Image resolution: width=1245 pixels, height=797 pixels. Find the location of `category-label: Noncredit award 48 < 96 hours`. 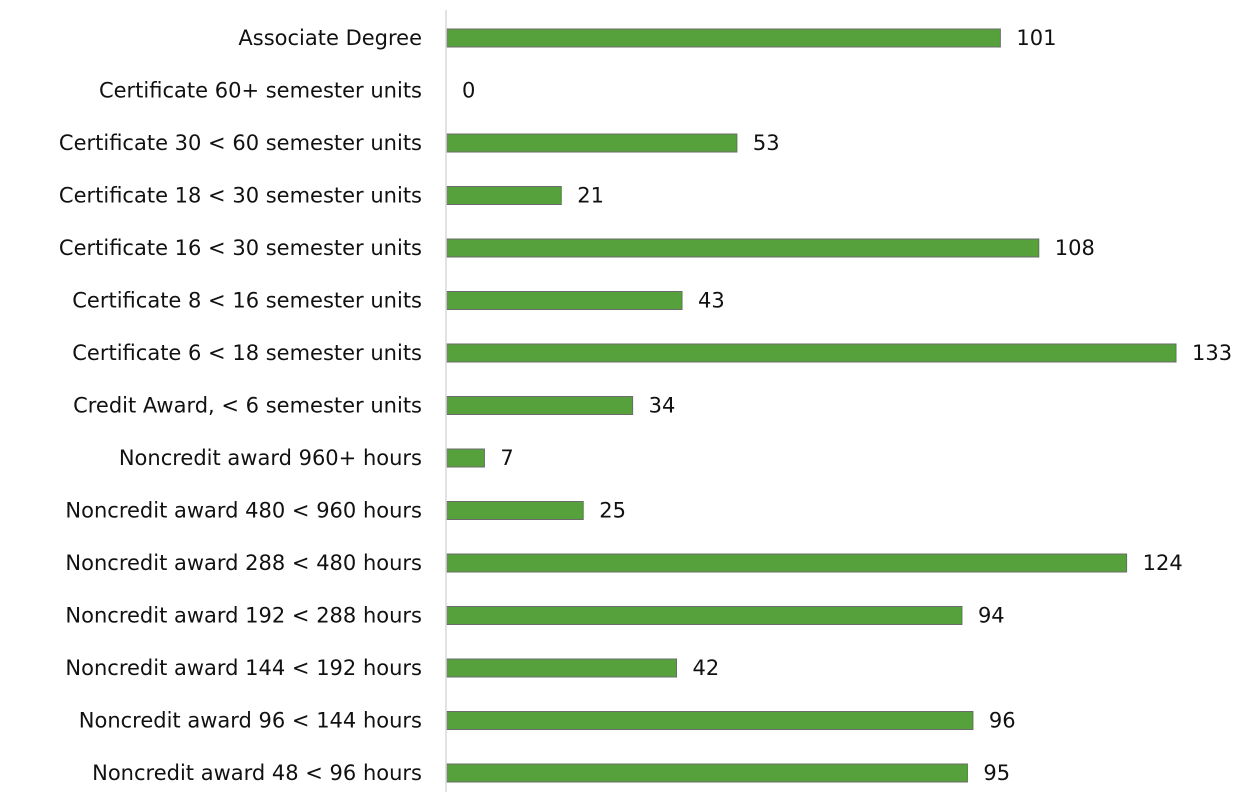

category-label: Noncredit award 48 < 96 hours is located at coordinates (257, 773).